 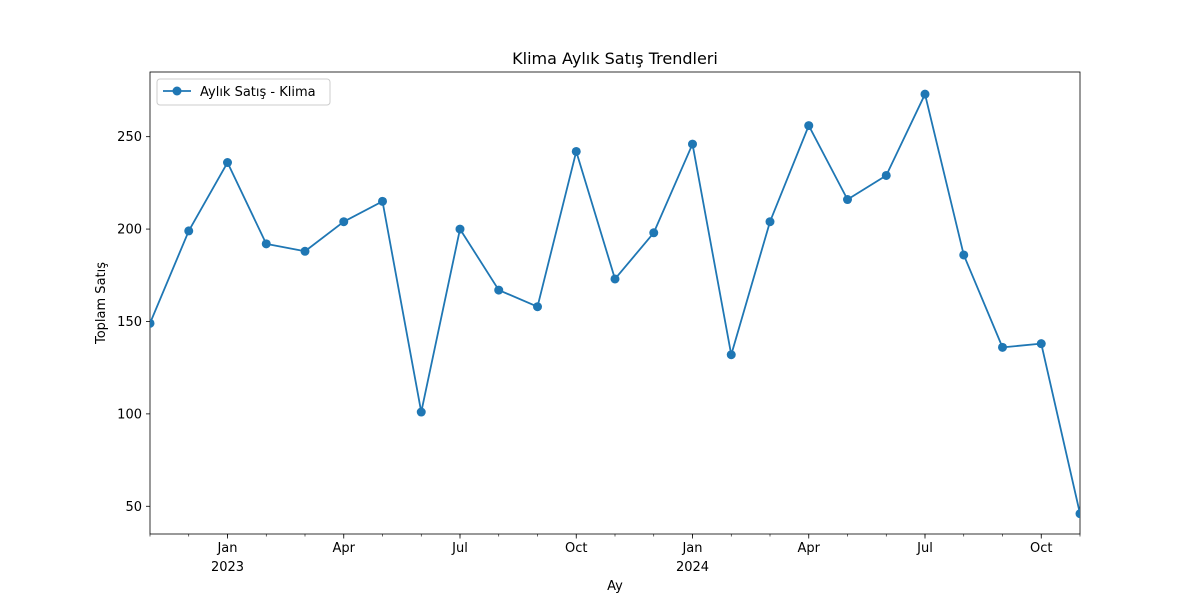 I want to click on x-tick-year-label: 2024, so click(x=692, y=567).